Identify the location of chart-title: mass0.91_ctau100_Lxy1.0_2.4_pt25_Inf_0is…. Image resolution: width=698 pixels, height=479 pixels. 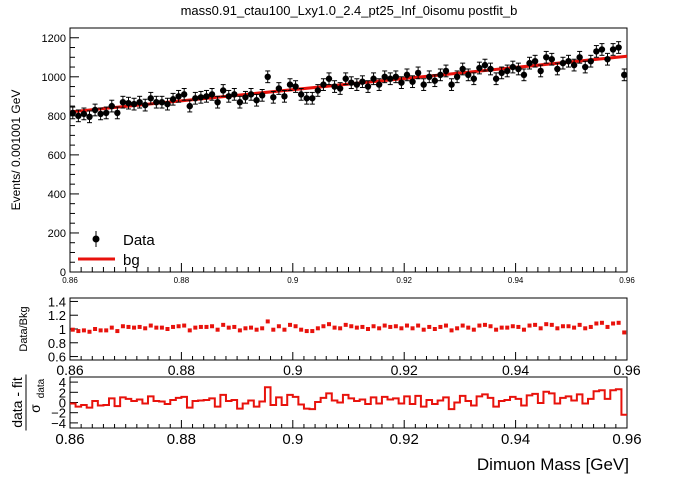
(349, 10).